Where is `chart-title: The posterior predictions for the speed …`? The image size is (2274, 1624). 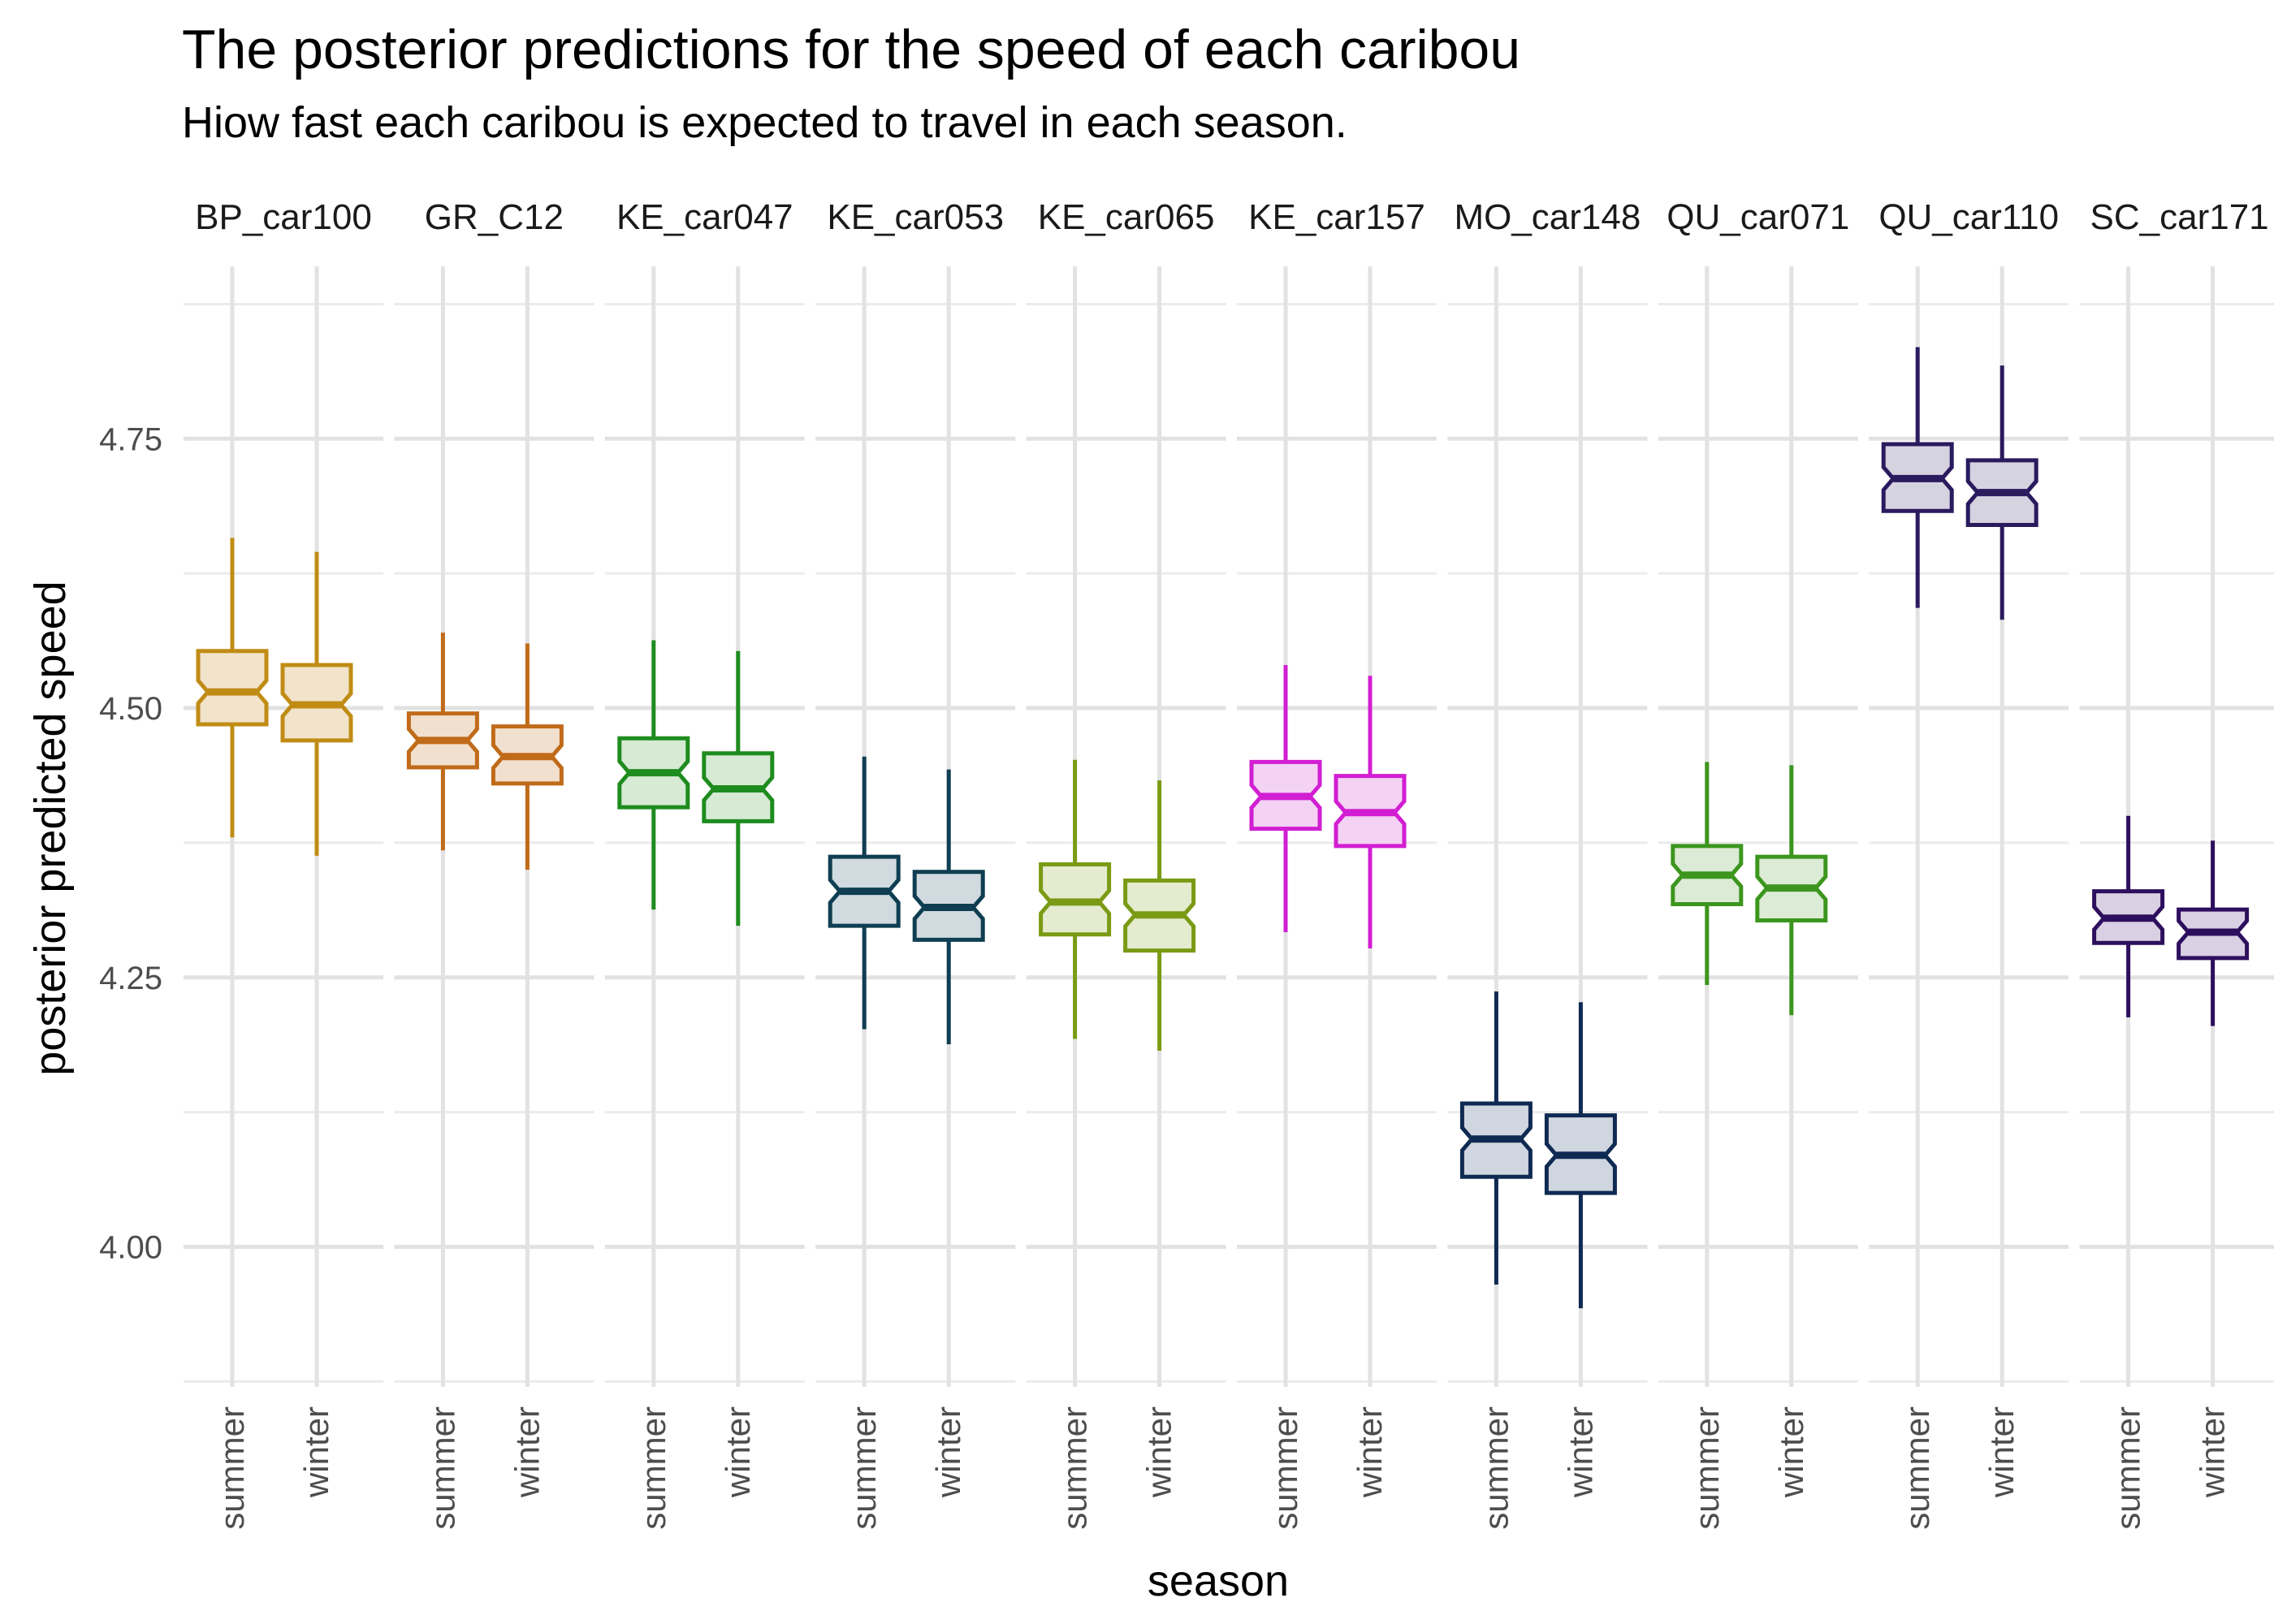 chart-title: The posterior predictions for the speed … is located at coordinates (852, 49).